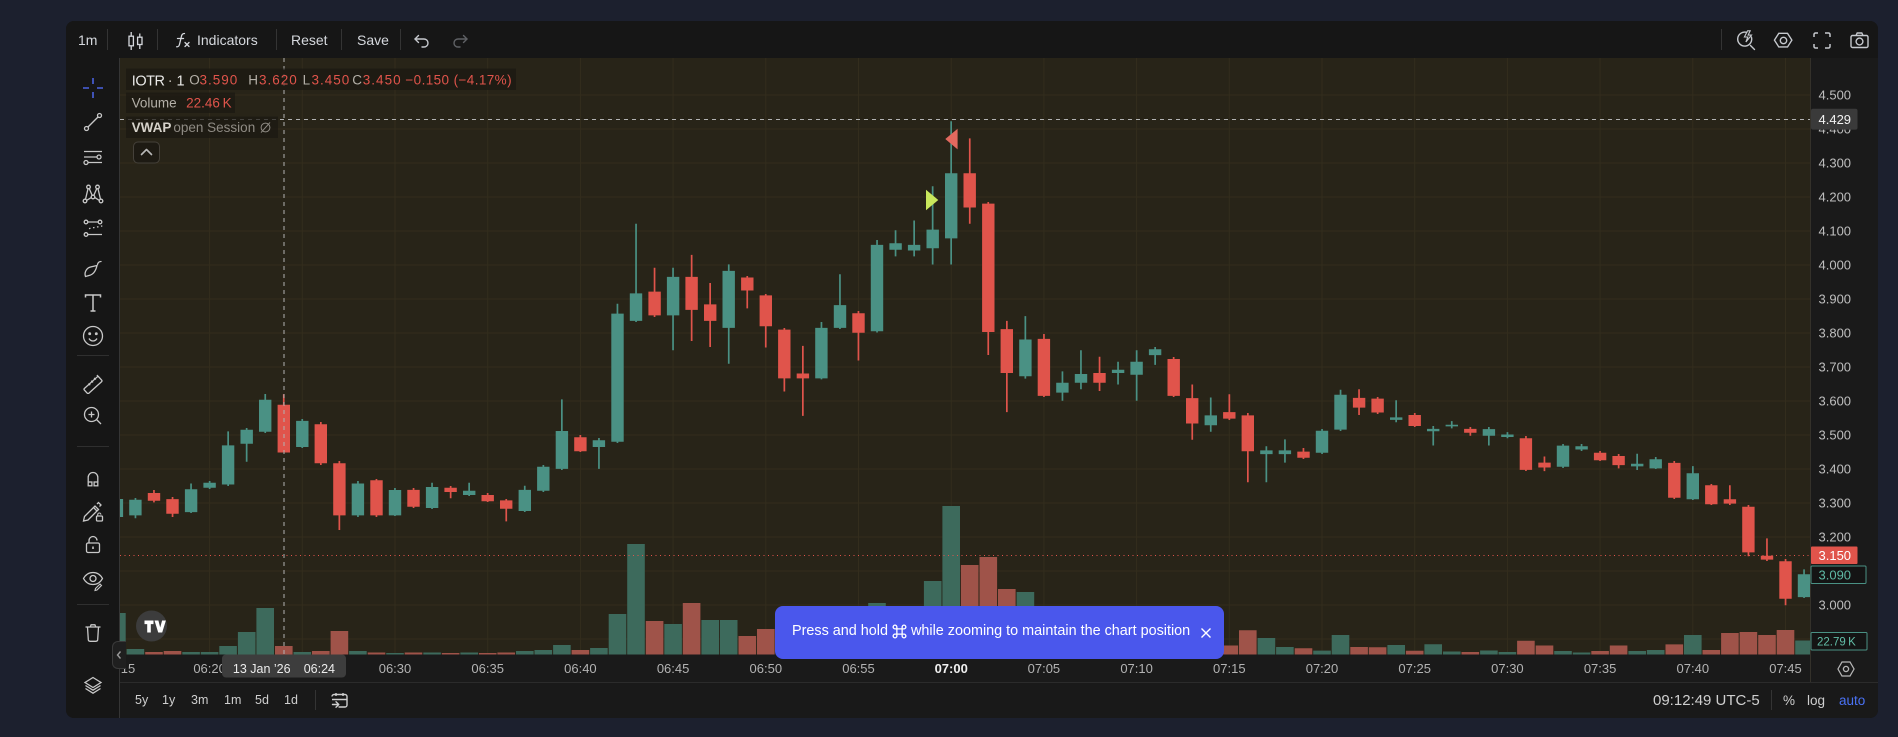  I want to click on svg-text: open Session, so click(214, 127).